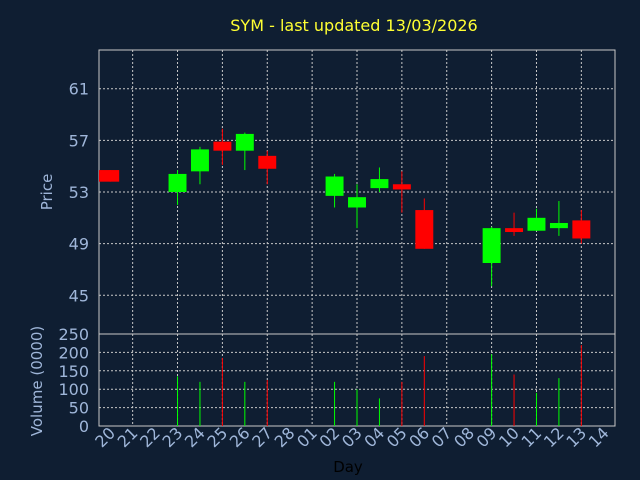 The height and width of the screenshot is (480, 640). I want to click on volume-tick-label: 100, so click(73, 389).